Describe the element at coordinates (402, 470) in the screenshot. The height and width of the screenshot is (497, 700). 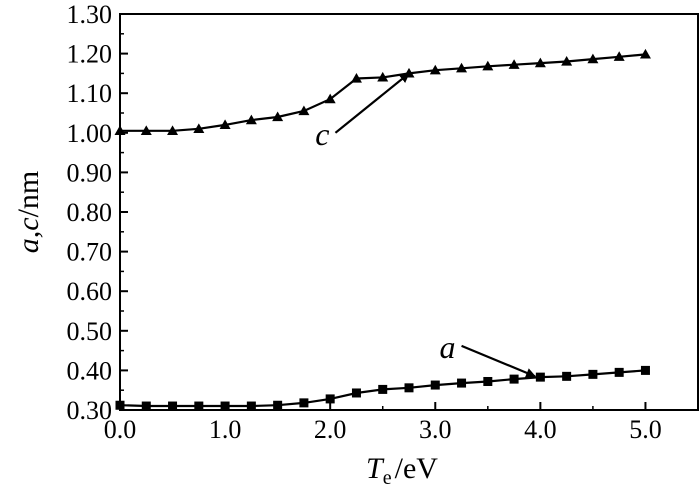
I see `x-axis-title: Te/eV` at that location.